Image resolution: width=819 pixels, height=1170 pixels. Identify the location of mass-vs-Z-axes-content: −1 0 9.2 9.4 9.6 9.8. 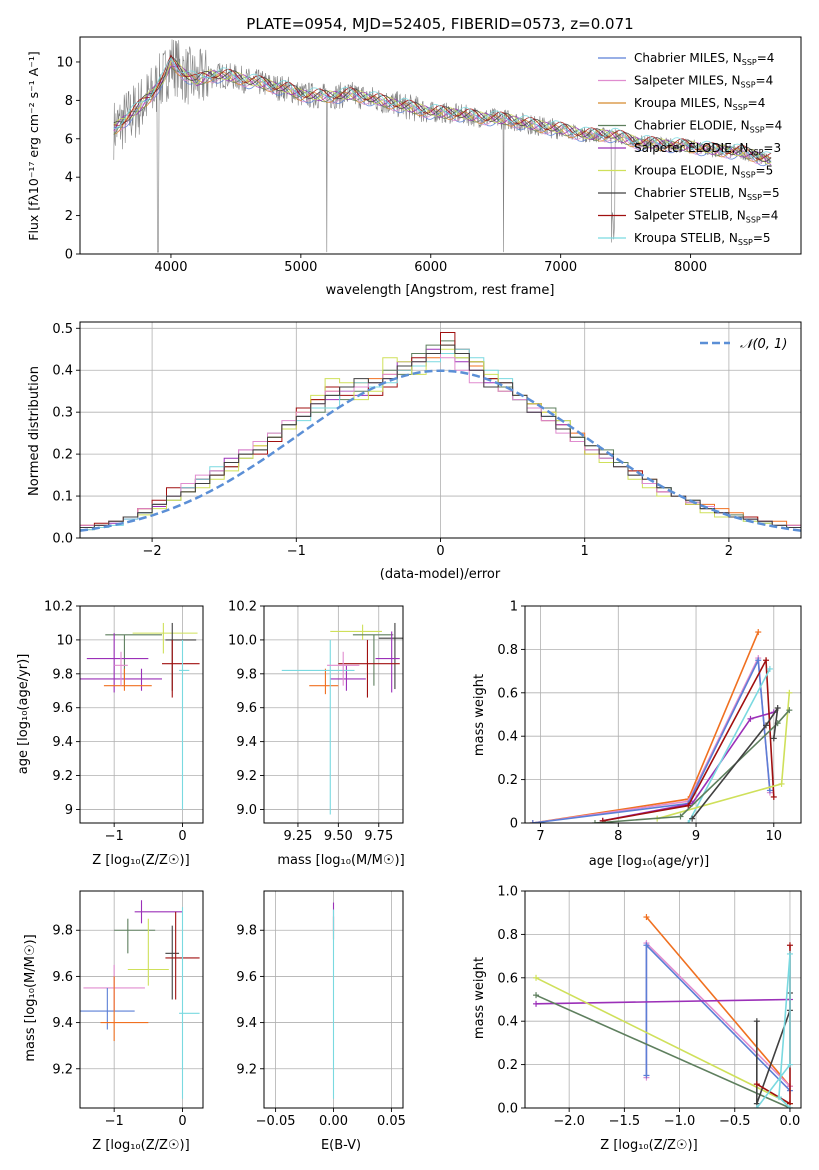
(128, 1009).